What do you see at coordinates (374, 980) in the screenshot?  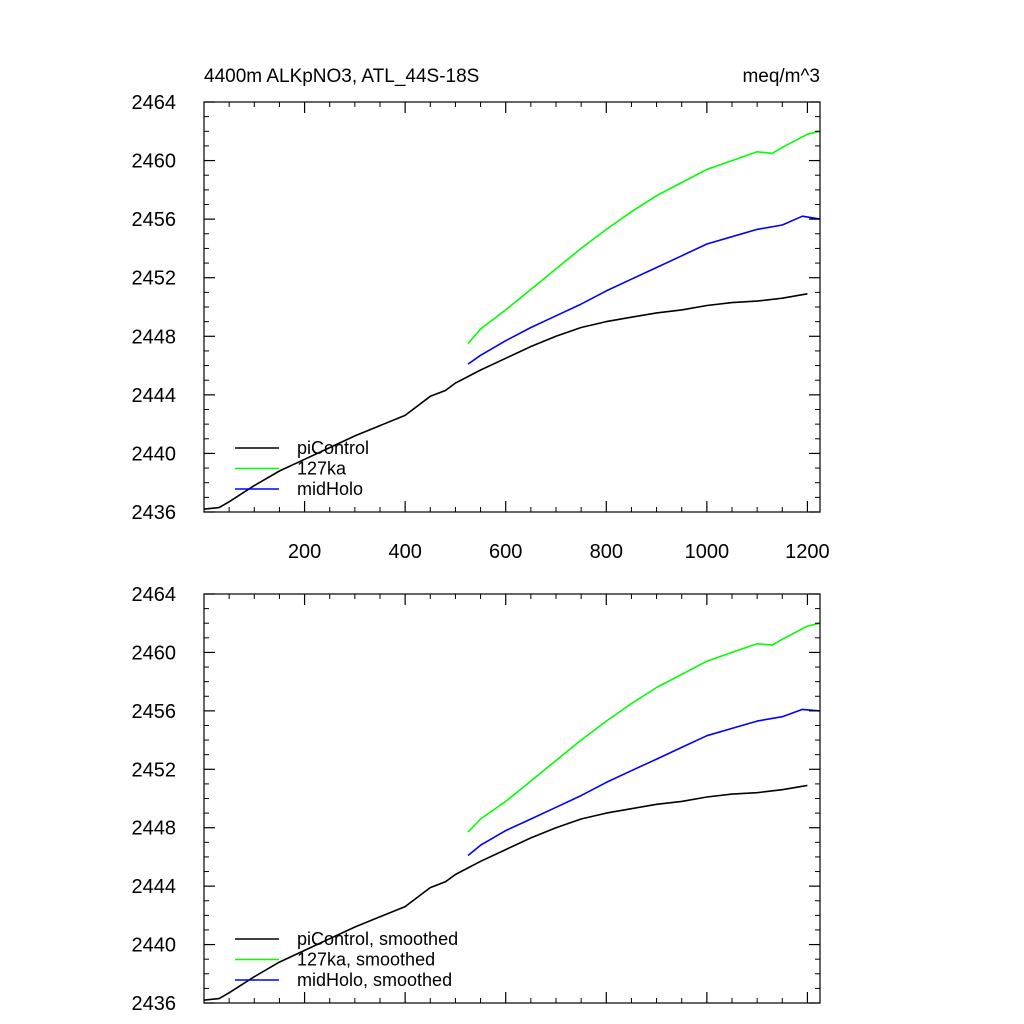 I see `legend-label: midHolo, smoothed` at bounding box center [374, 980].